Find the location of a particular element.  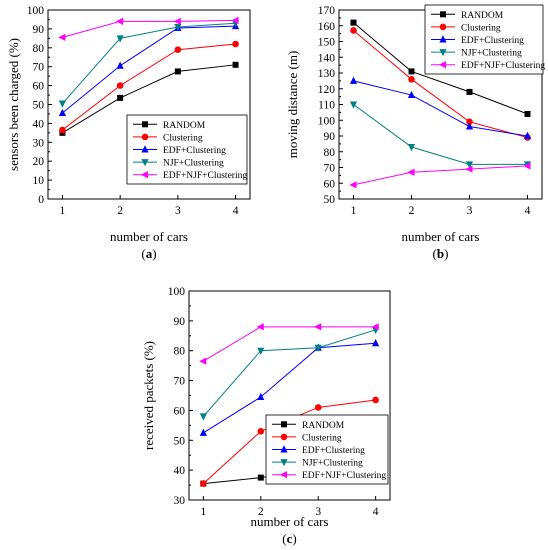

y-tick-label: 40 is located at coordinates (180, 471).